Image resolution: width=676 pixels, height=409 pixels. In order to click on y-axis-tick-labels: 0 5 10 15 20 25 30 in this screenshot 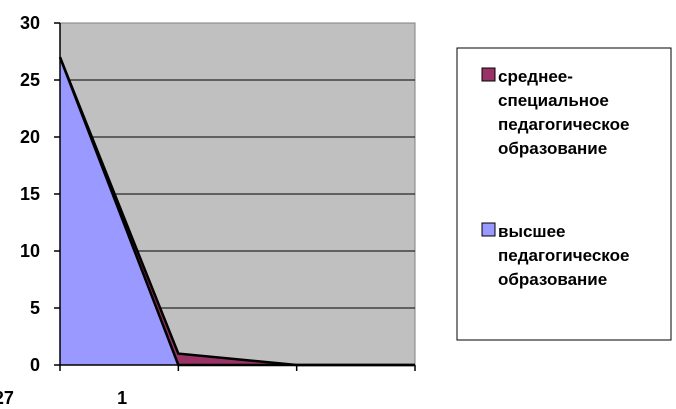, I will do `click(30, 194)`.